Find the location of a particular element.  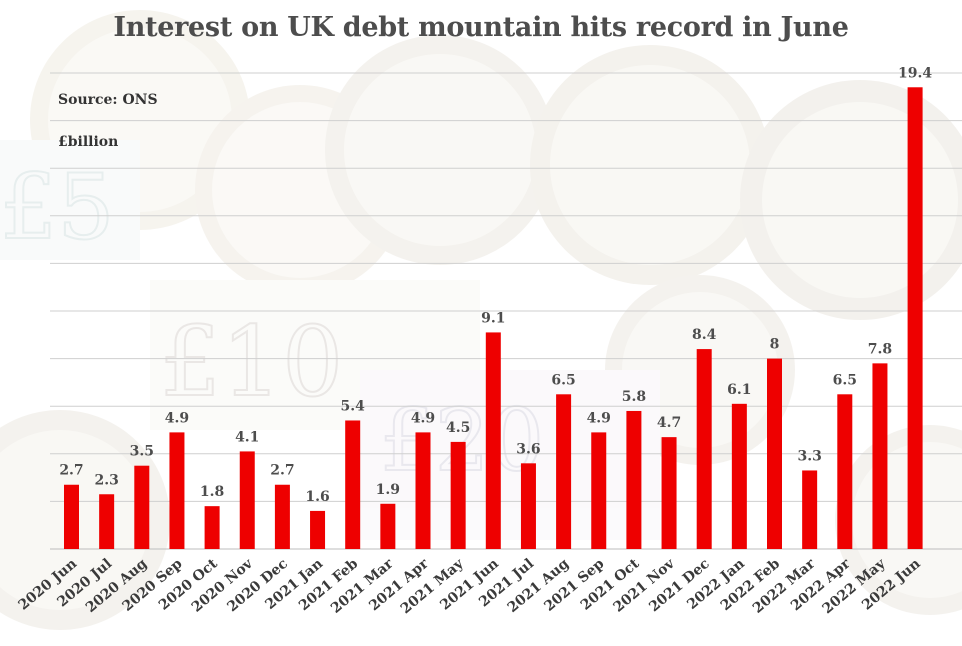

bar-value-label: 6.1 is located at coordinates (739, 390).